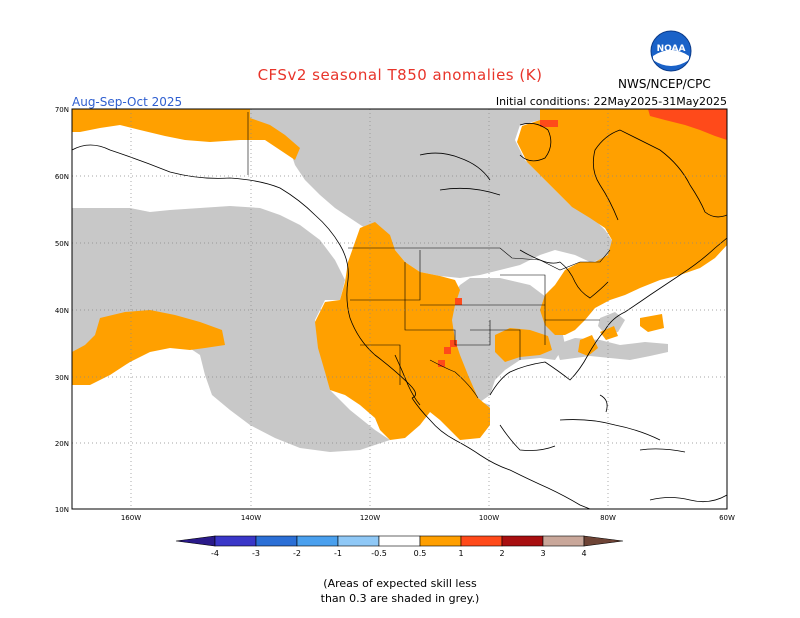  Describe the element at coordinates (420, 553) in the screenshot. I see `legend-tick: 0.5` at that location.